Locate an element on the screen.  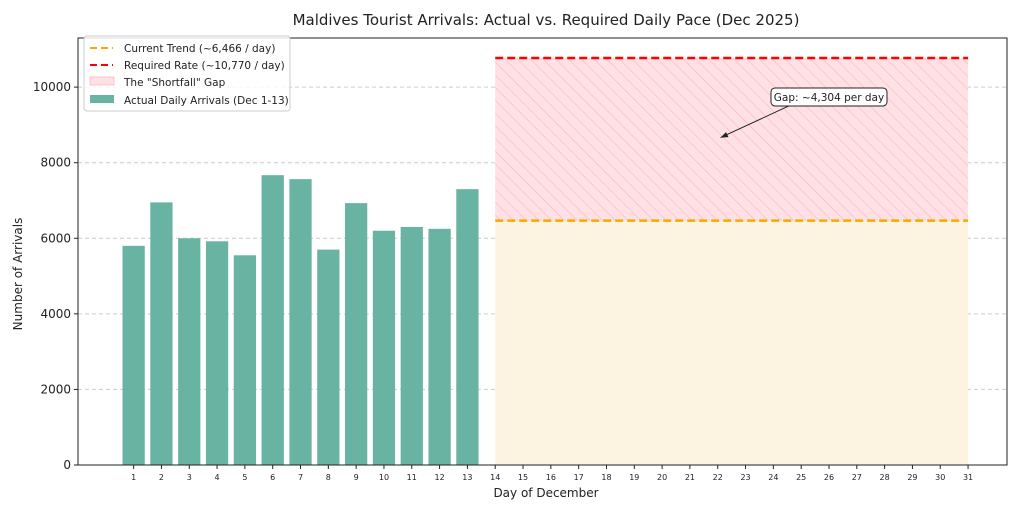
annotation-text: Gap: ~4,304 per day is located at coordinates (829, 98).